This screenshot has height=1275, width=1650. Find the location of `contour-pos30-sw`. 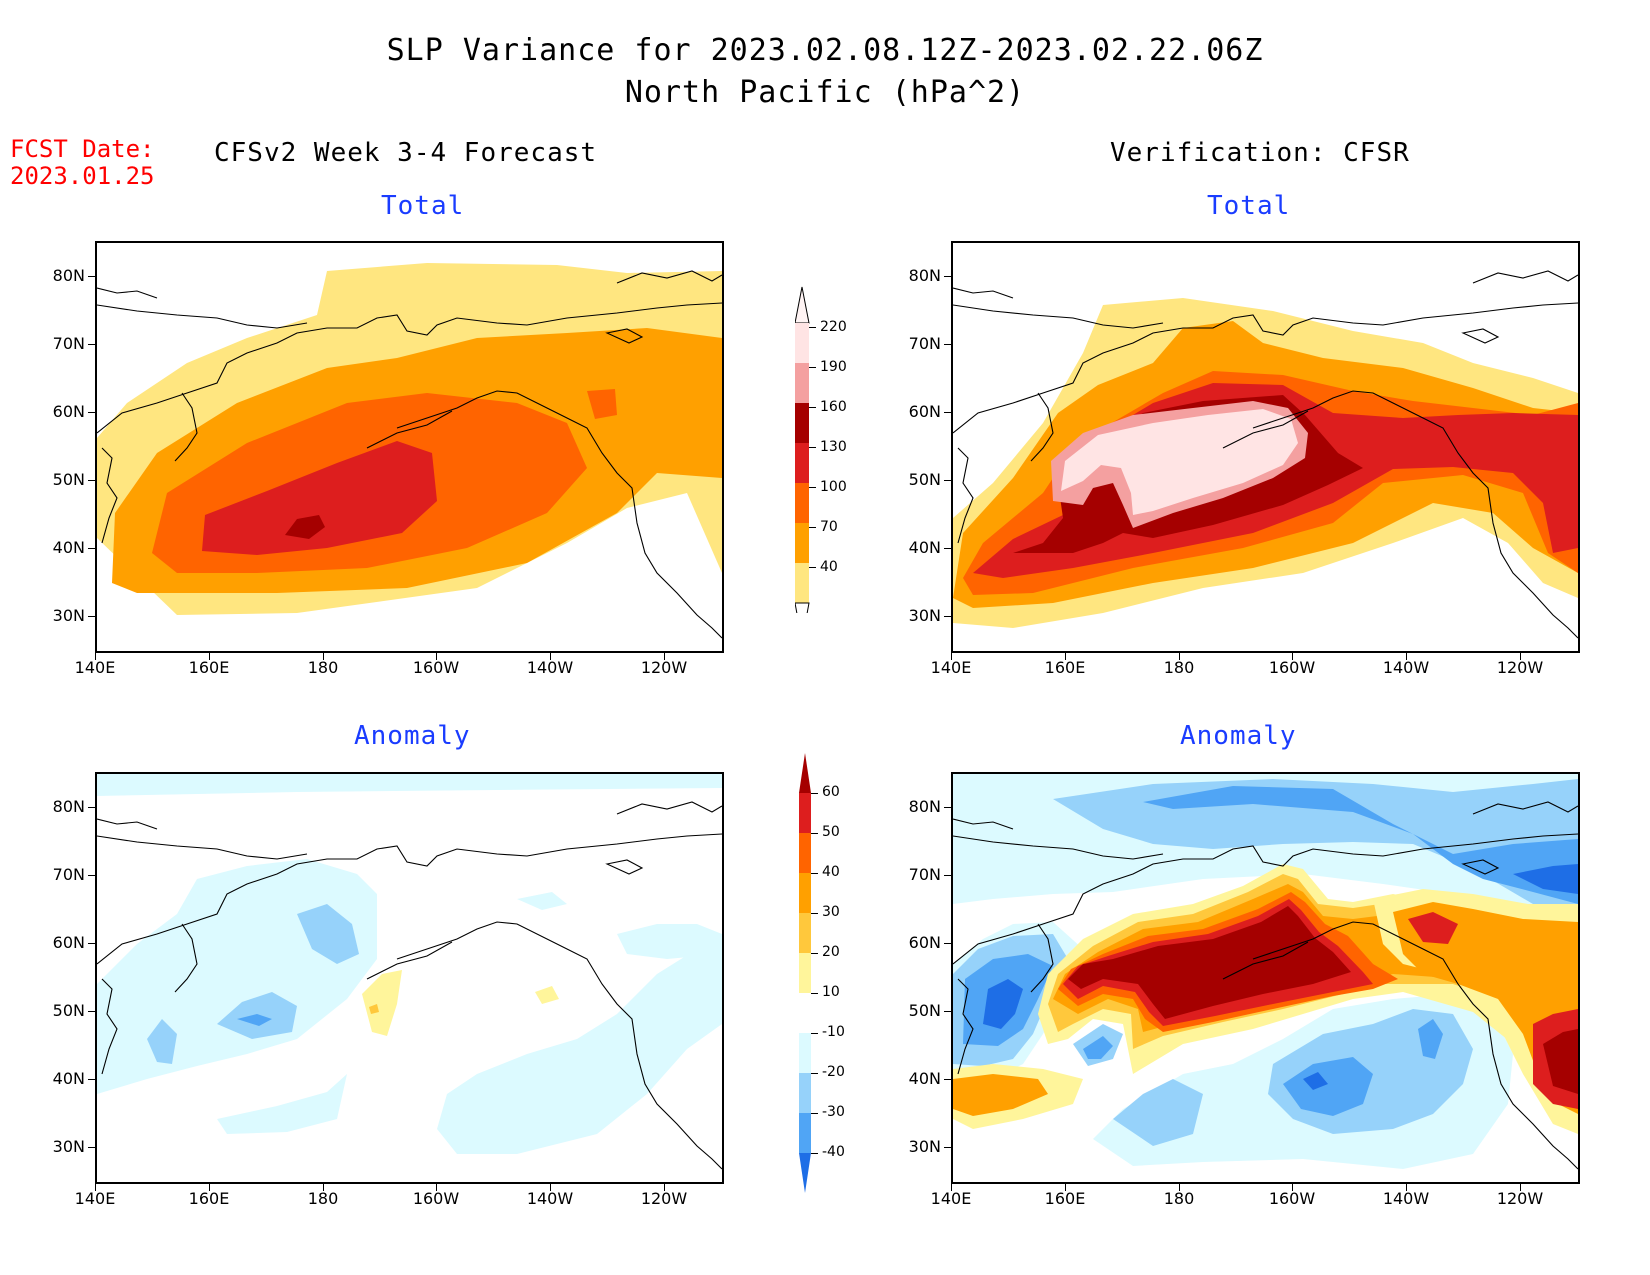

contour-pos30-sw is located at coordinates (1000, 1095).